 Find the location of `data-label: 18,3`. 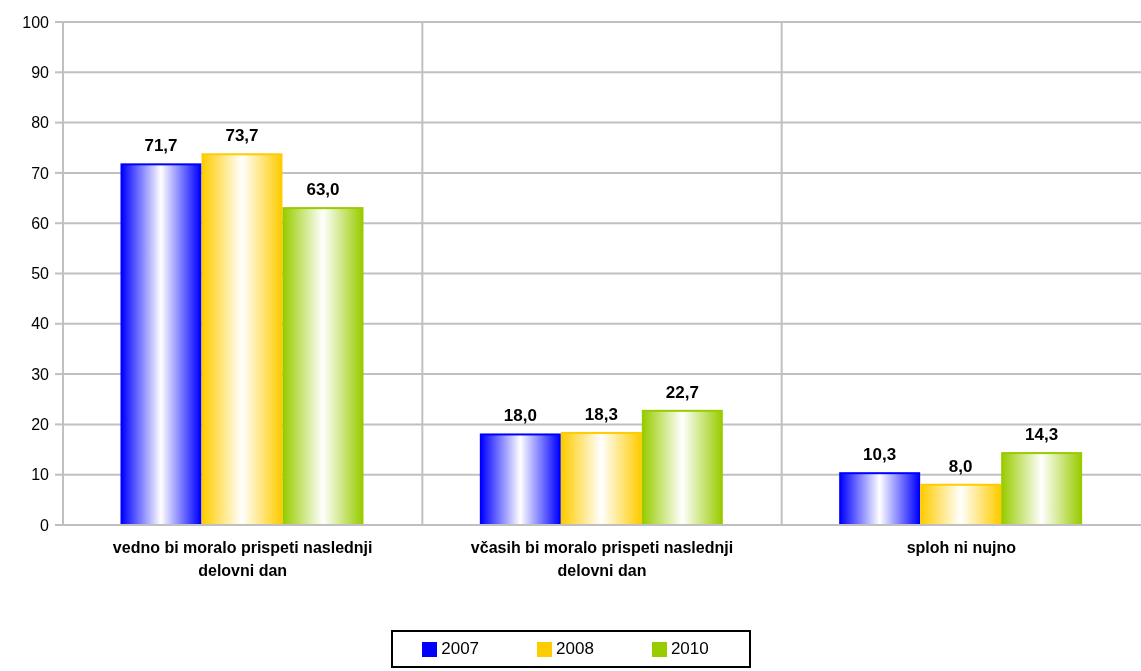

data-label: 18,3 is located at coordinates (601, 414).